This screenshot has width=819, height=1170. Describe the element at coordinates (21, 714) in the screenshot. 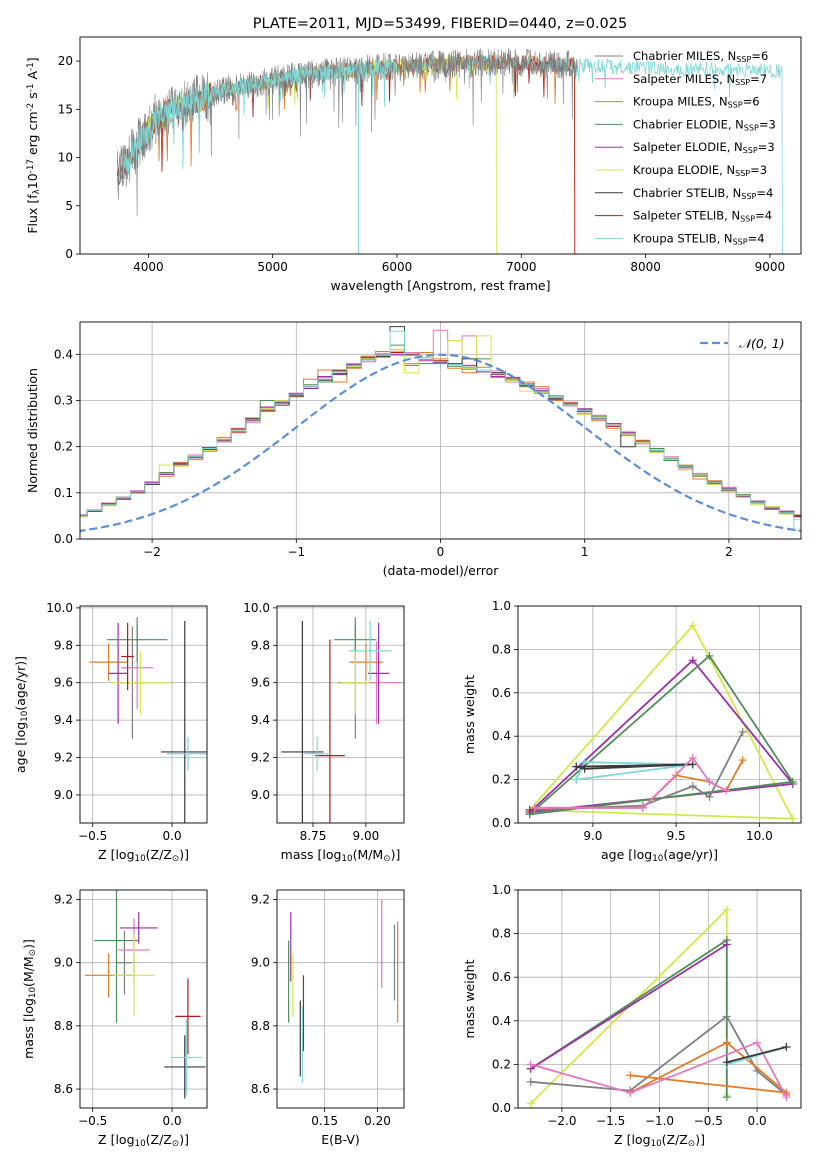

I see `y-axis-label: age [log10(age/yr)]` at that location.